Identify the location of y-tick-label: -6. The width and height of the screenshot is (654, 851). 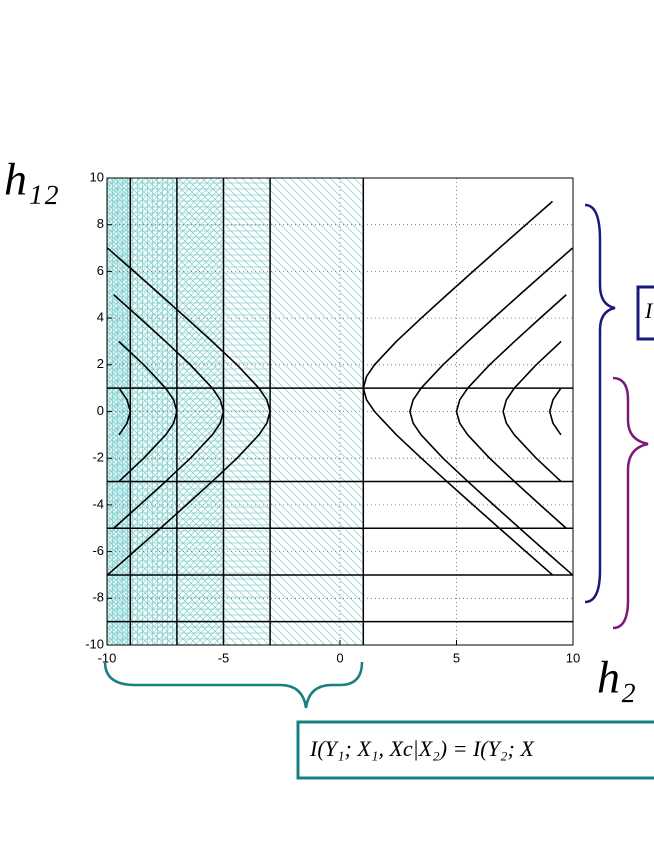
(98, 550).